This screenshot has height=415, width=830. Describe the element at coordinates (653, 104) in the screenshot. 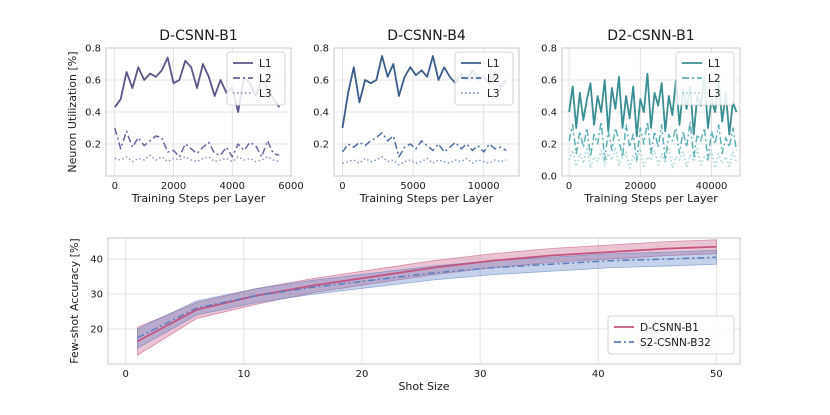

I see `series-line-L1` at that location.